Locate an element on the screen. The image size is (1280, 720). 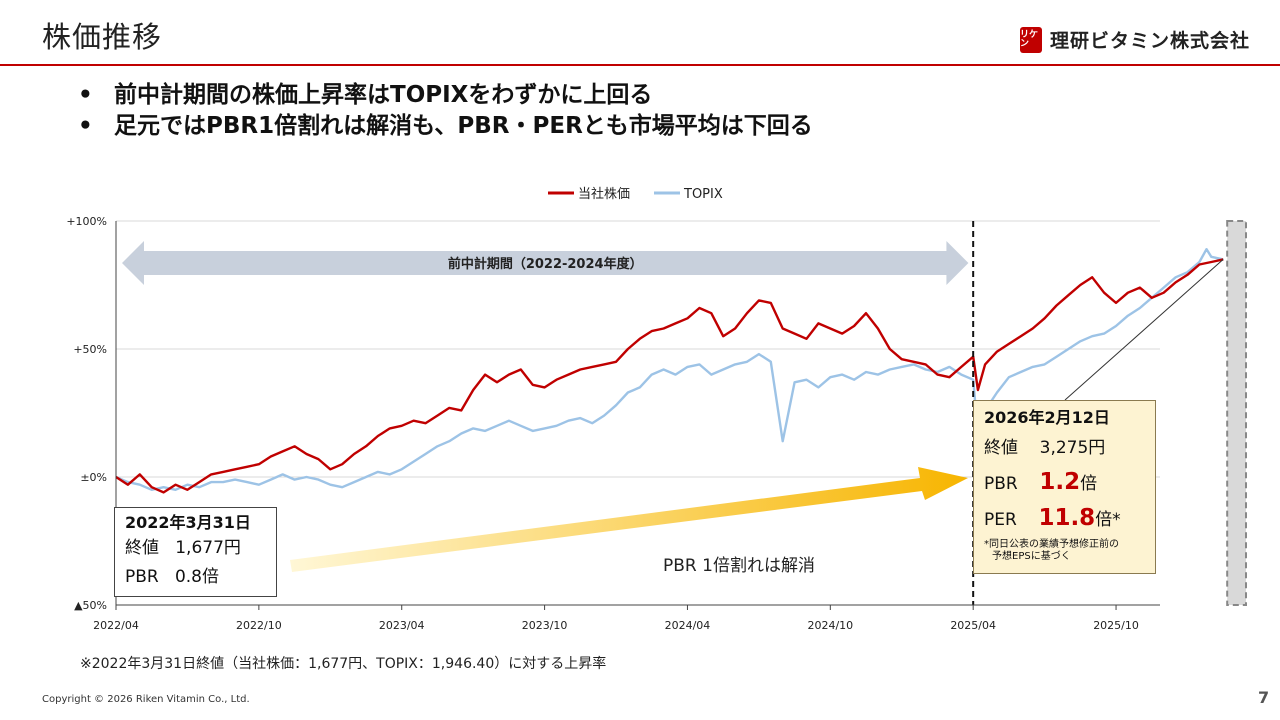
callout-leader-line is located at coordinates (1144, 330).